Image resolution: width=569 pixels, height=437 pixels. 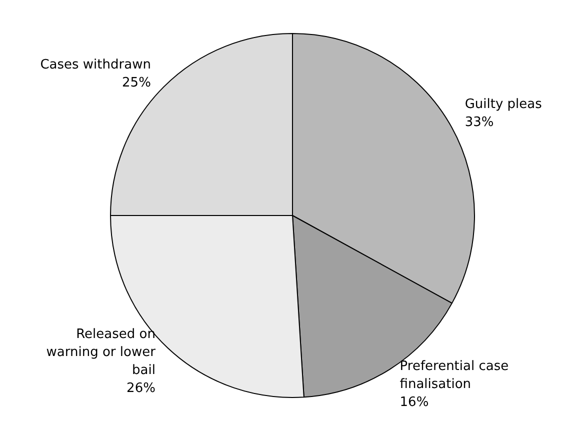 I want to click on slice-label: Released on warning or lower bail, so click(x=101, y=352).